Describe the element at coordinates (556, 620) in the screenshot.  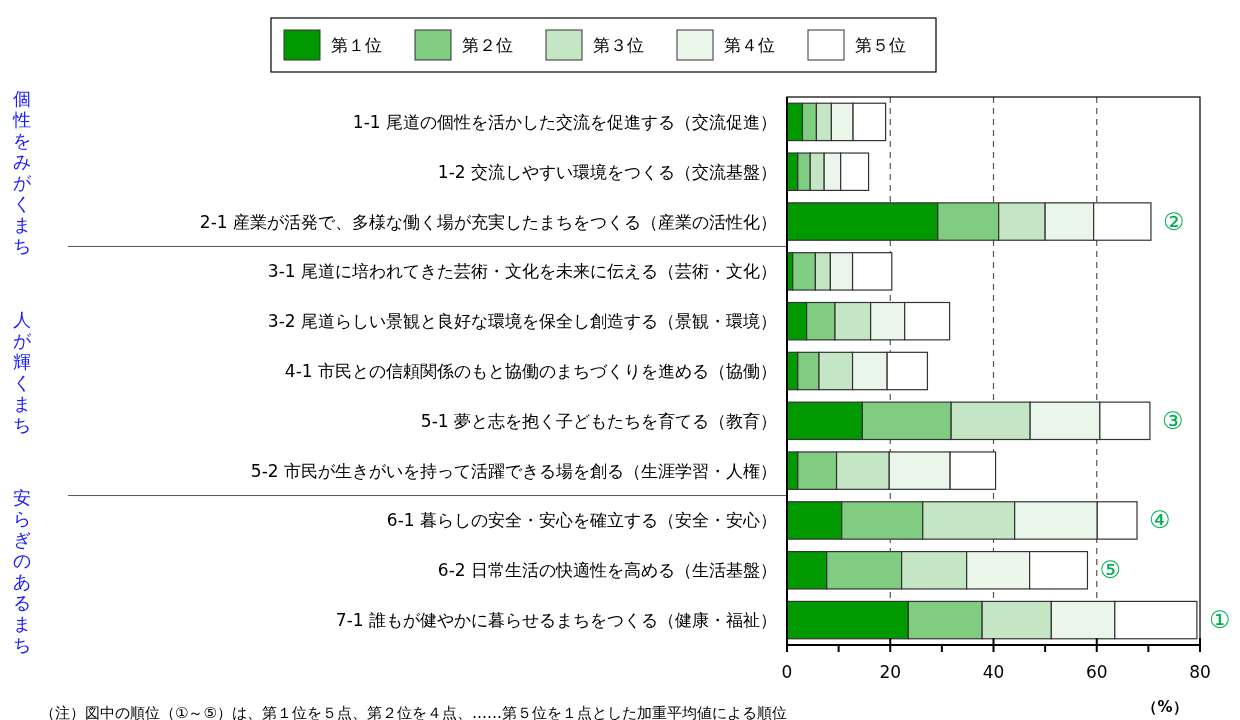
I see `y-tick-label: 7-1 誰もが健やかに暮らせるまちをつくる（健康・福祉）` at that location.